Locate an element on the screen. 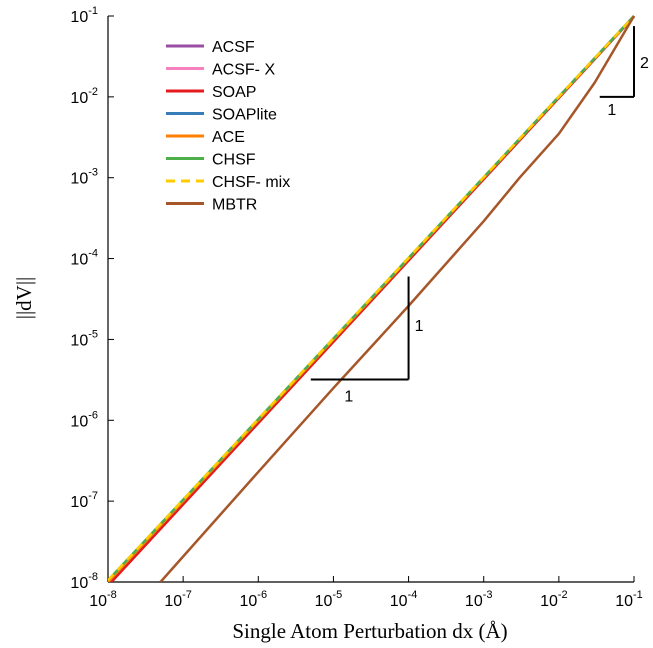 This screenshot has width=653, height=648. y-tick-label: 10⁻³ is located at coordinates (84, 177).